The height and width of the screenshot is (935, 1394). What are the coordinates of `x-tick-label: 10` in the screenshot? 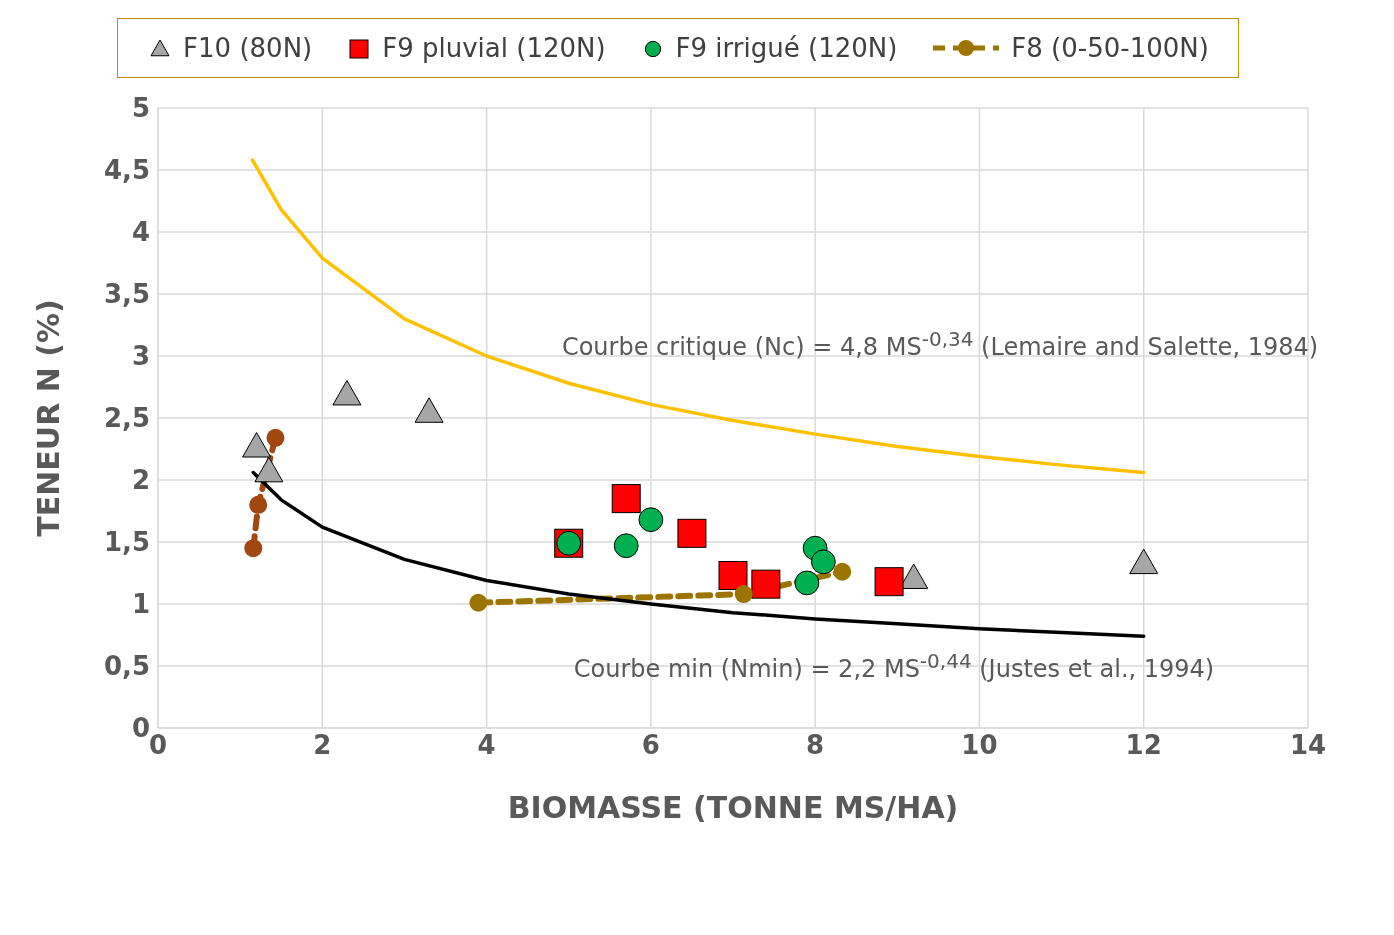 It's located at (979, 745).